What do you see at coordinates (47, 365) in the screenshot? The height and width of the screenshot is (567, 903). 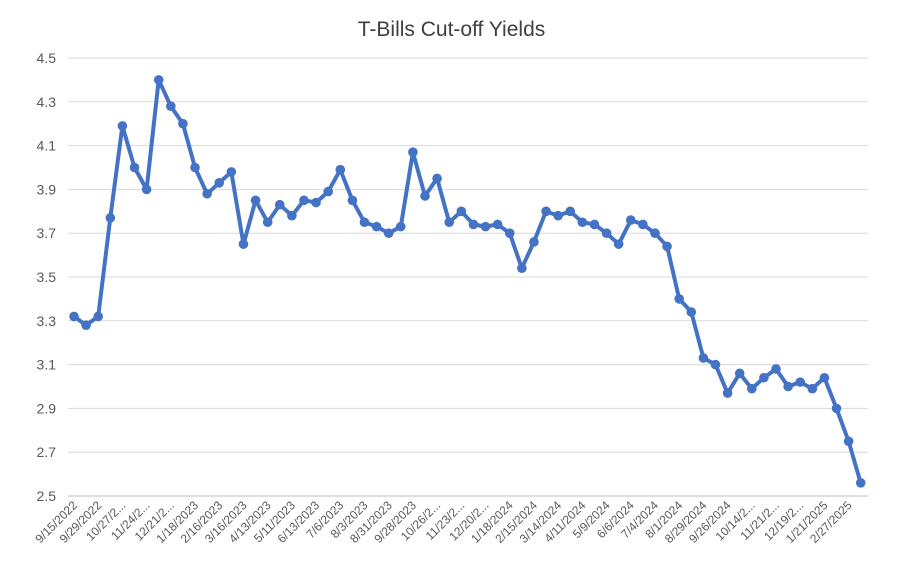 I see `y-tick-label: 3.1` at bounding box center [47, 365].